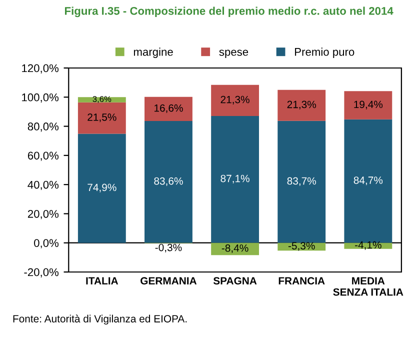  What do you see at coordinates (153, 53) in the screenshot?
I see `legend-label: margine` at bounding box center [153, 53].